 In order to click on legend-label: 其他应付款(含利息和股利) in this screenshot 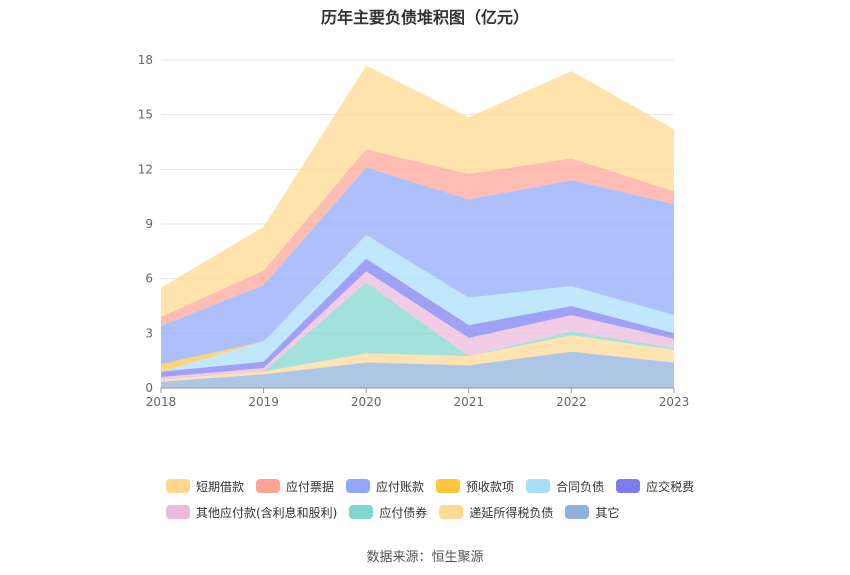, I will do `click(267, 512)`.